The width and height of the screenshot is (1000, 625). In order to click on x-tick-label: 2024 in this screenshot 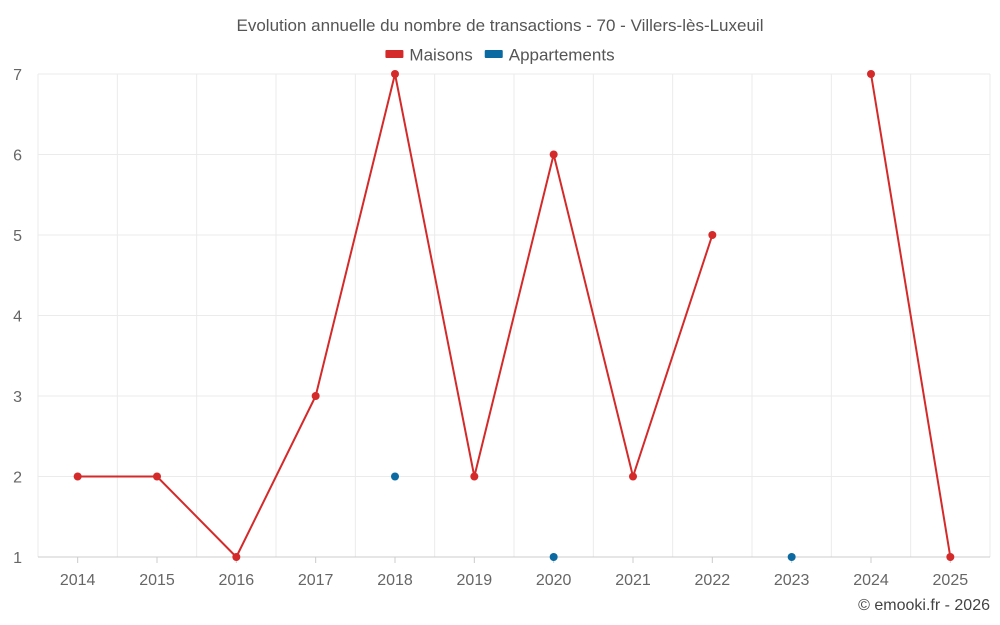, I will do `click(871, 580)`.